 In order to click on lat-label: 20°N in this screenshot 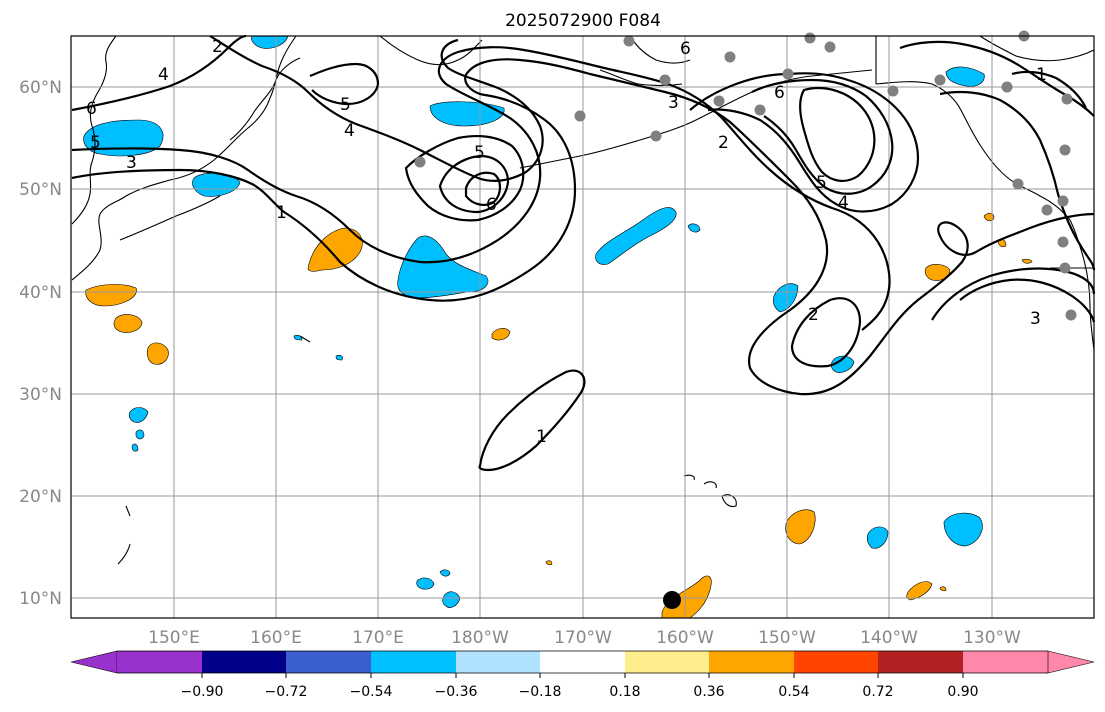, I will do `click(40, 497)`.